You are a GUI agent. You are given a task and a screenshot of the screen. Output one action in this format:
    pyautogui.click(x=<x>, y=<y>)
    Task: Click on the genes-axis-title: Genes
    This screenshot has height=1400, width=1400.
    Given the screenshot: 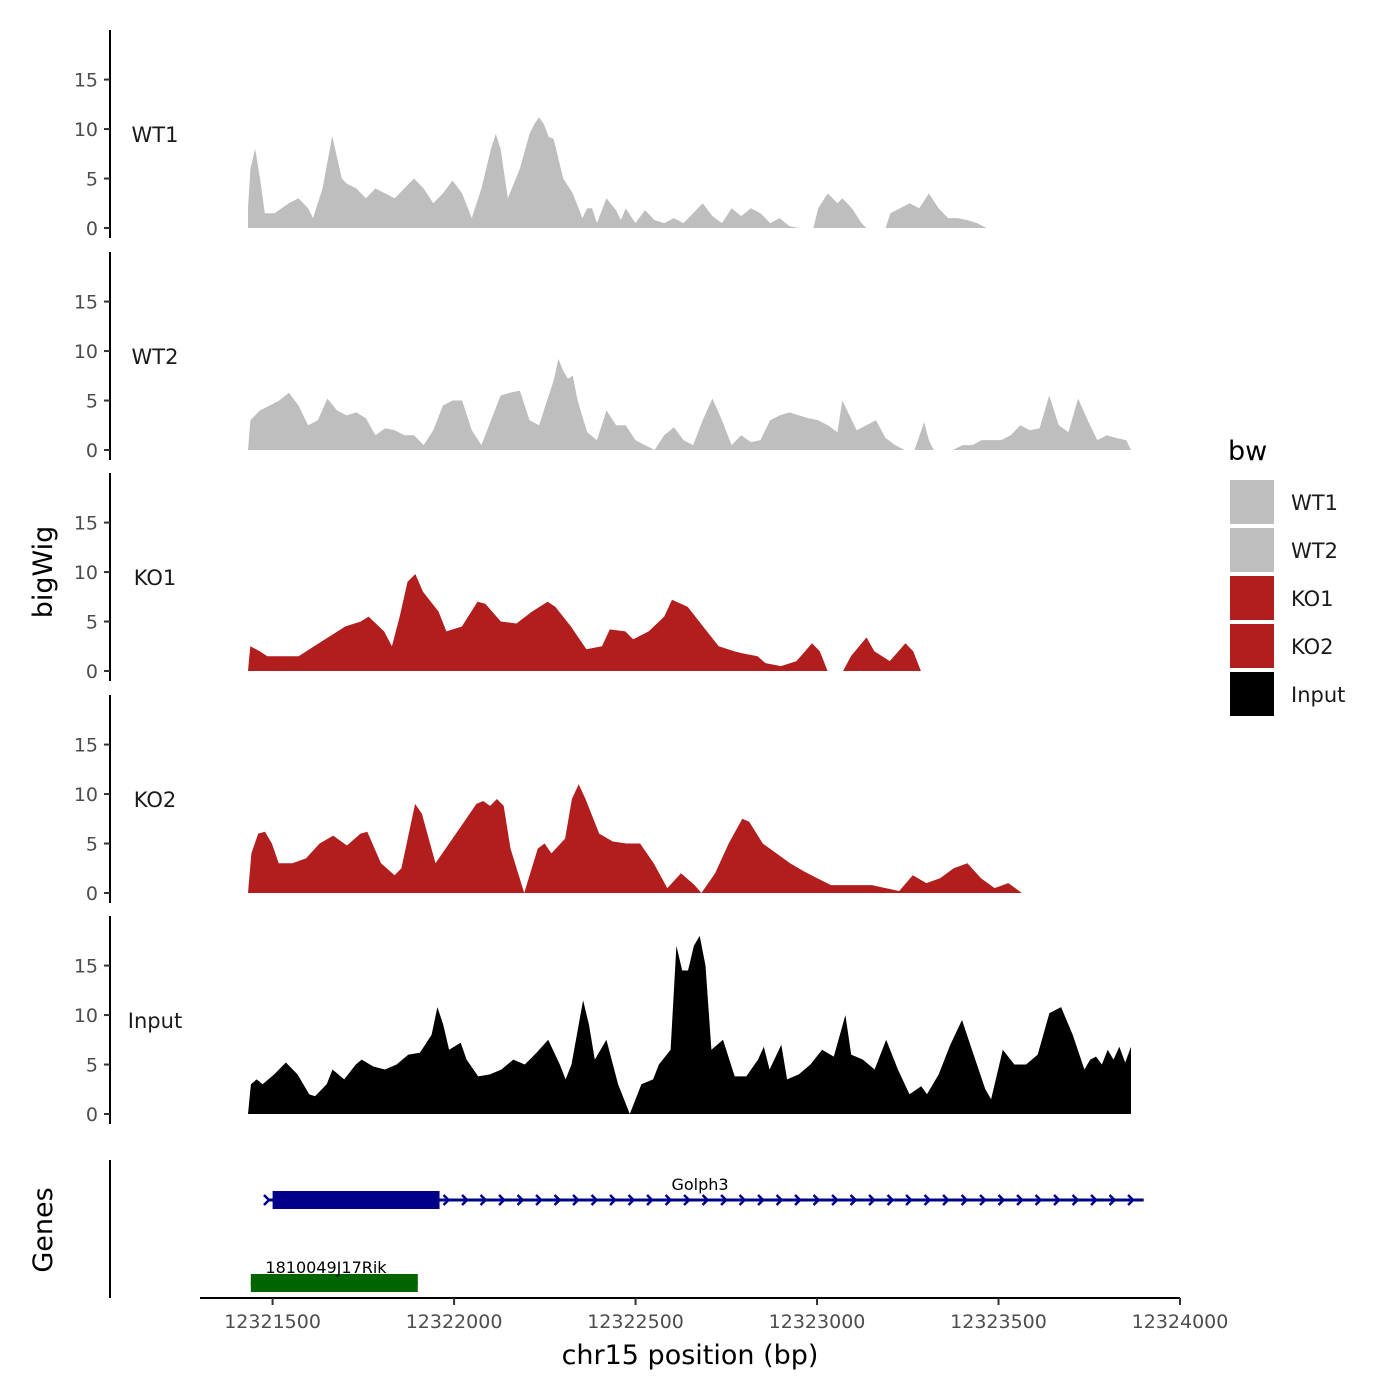 What is the action you would take?
    pyautogui.click(x=43, y=1229)
    